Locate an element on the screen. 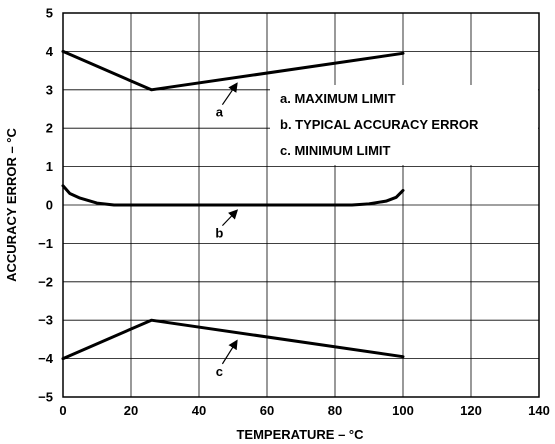 The width and height of the screenshot is (555, 444). legend-item-a: a. MAXIMUM LIMIT is located at coordinates (338, 98).